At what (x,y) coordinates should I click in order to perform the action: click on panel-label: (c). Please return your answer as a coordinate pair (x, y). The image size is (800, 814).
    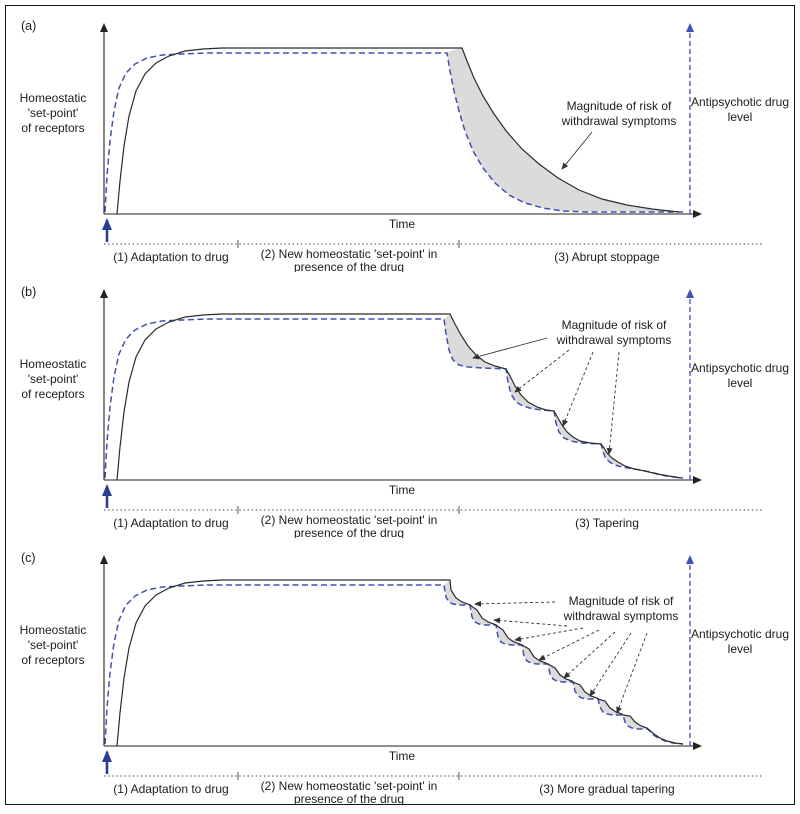
    Looking at the image, I should click on (28, 558).